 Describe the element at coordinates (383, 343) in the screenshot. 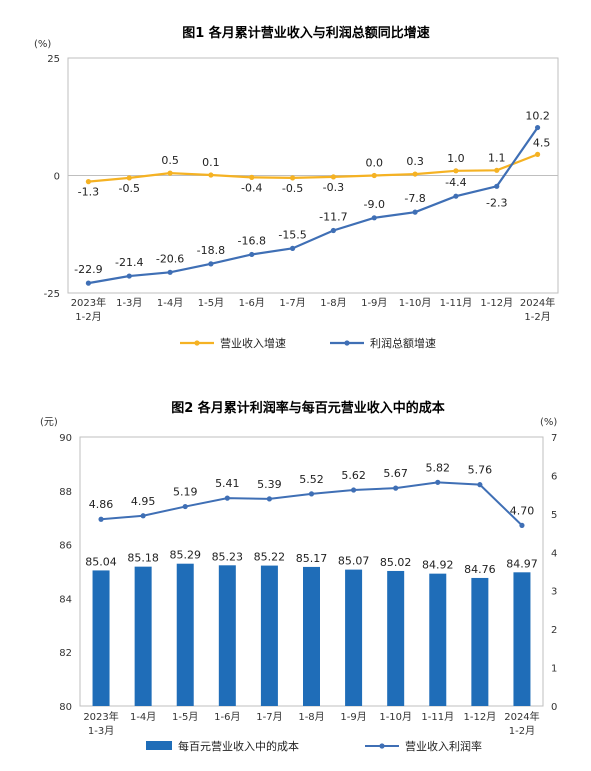

I see `chart-1-legend-item: 利润总额增速` at that location.